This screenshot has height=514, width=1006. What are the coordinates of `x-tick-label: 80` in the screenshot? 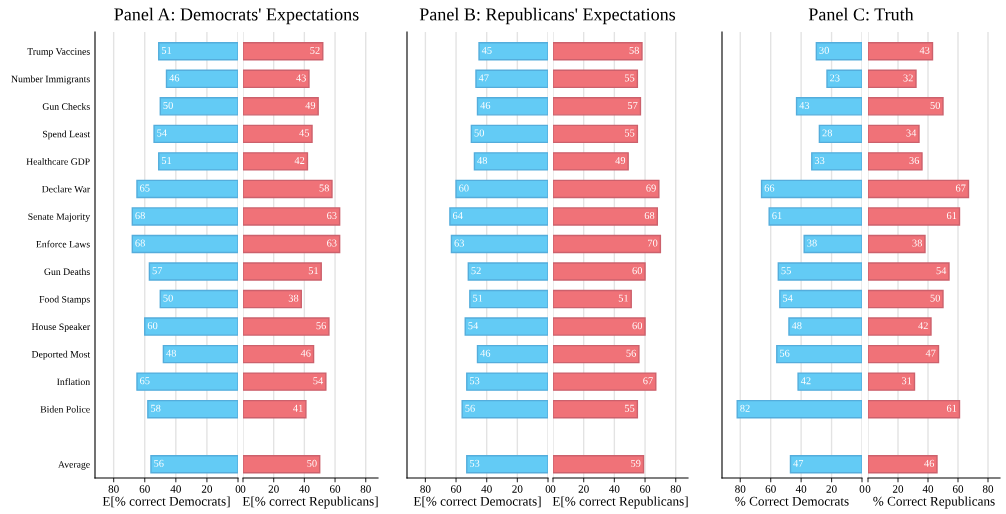 It's located at (113, 489).